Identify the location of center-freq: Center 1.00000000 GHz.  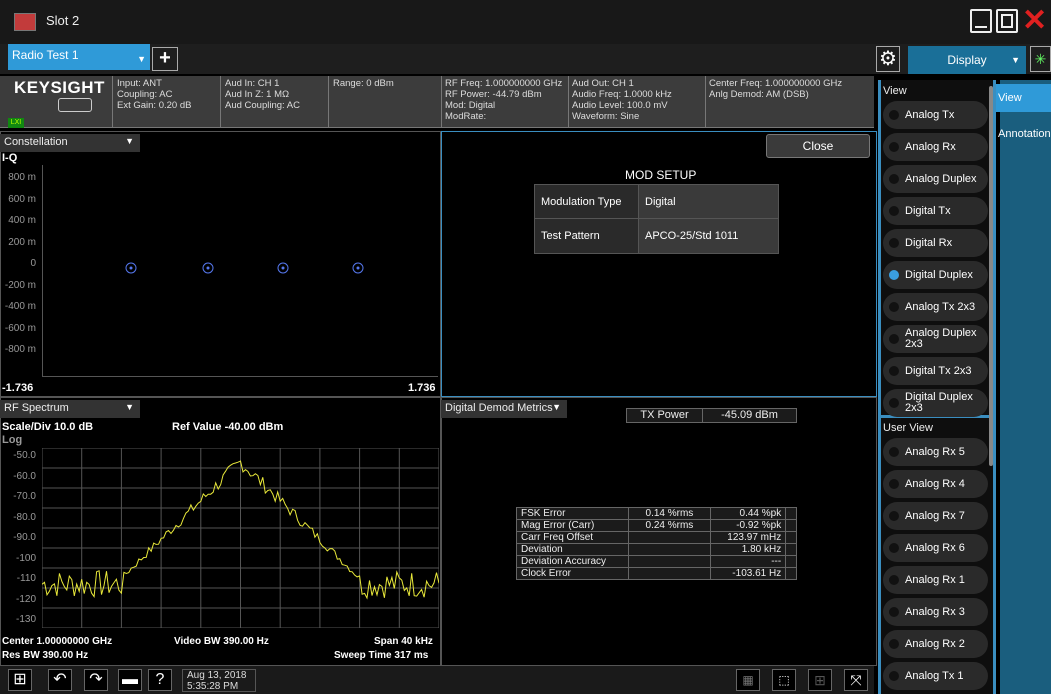
(57, 641).